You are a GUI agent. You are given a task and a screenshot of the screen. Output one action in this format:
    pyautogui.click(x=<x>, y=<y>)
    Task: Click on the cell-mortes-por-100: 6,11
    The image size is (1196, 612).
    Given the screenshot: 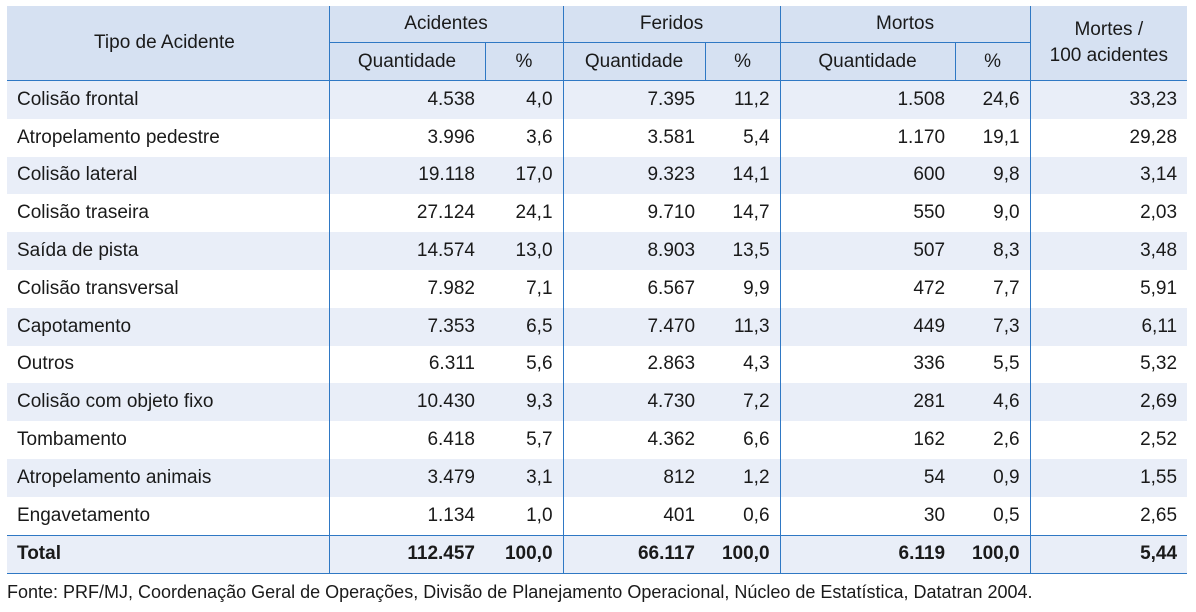 What is the action you would take?
    pyautogui.click(x=1108, y=326)
    